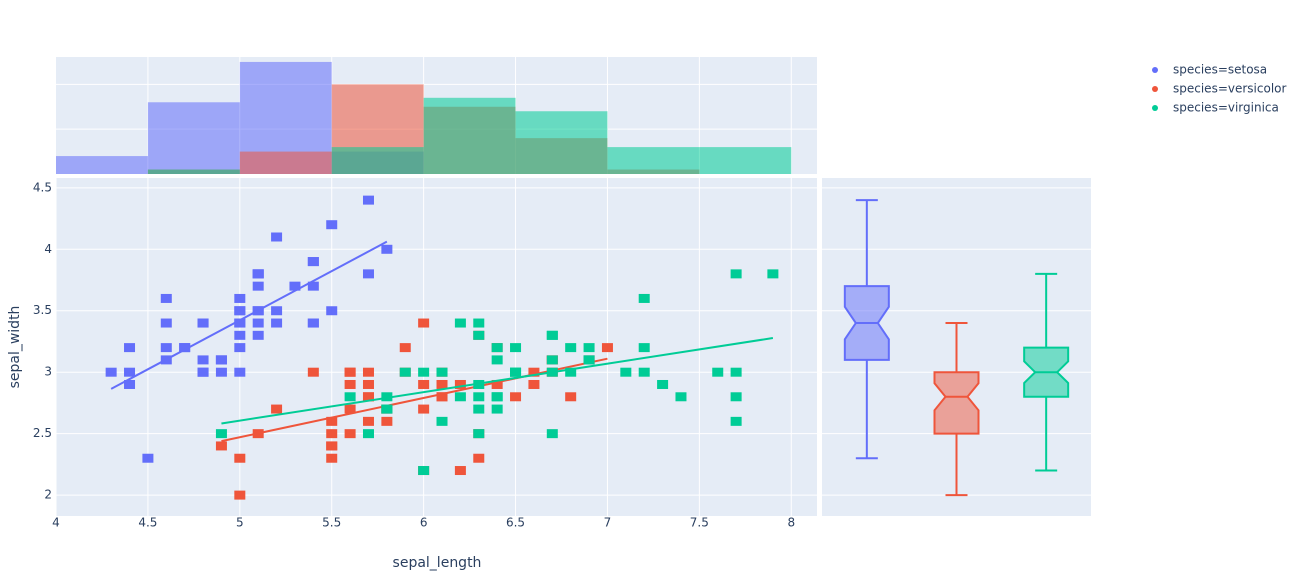  What do you see at coordinates (42, 187) in the screenshot?
I see `y-tick-label: 4.5` at bounding box center [42, 187].